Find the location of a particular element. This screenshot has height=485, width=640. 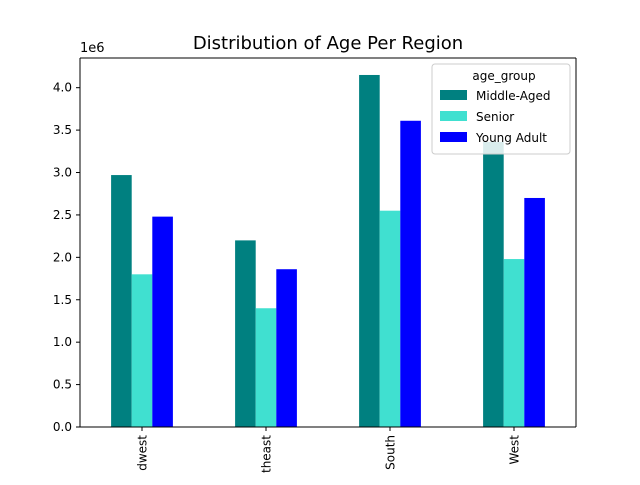

legend-title: age_group is located at coordinates (503, 76).